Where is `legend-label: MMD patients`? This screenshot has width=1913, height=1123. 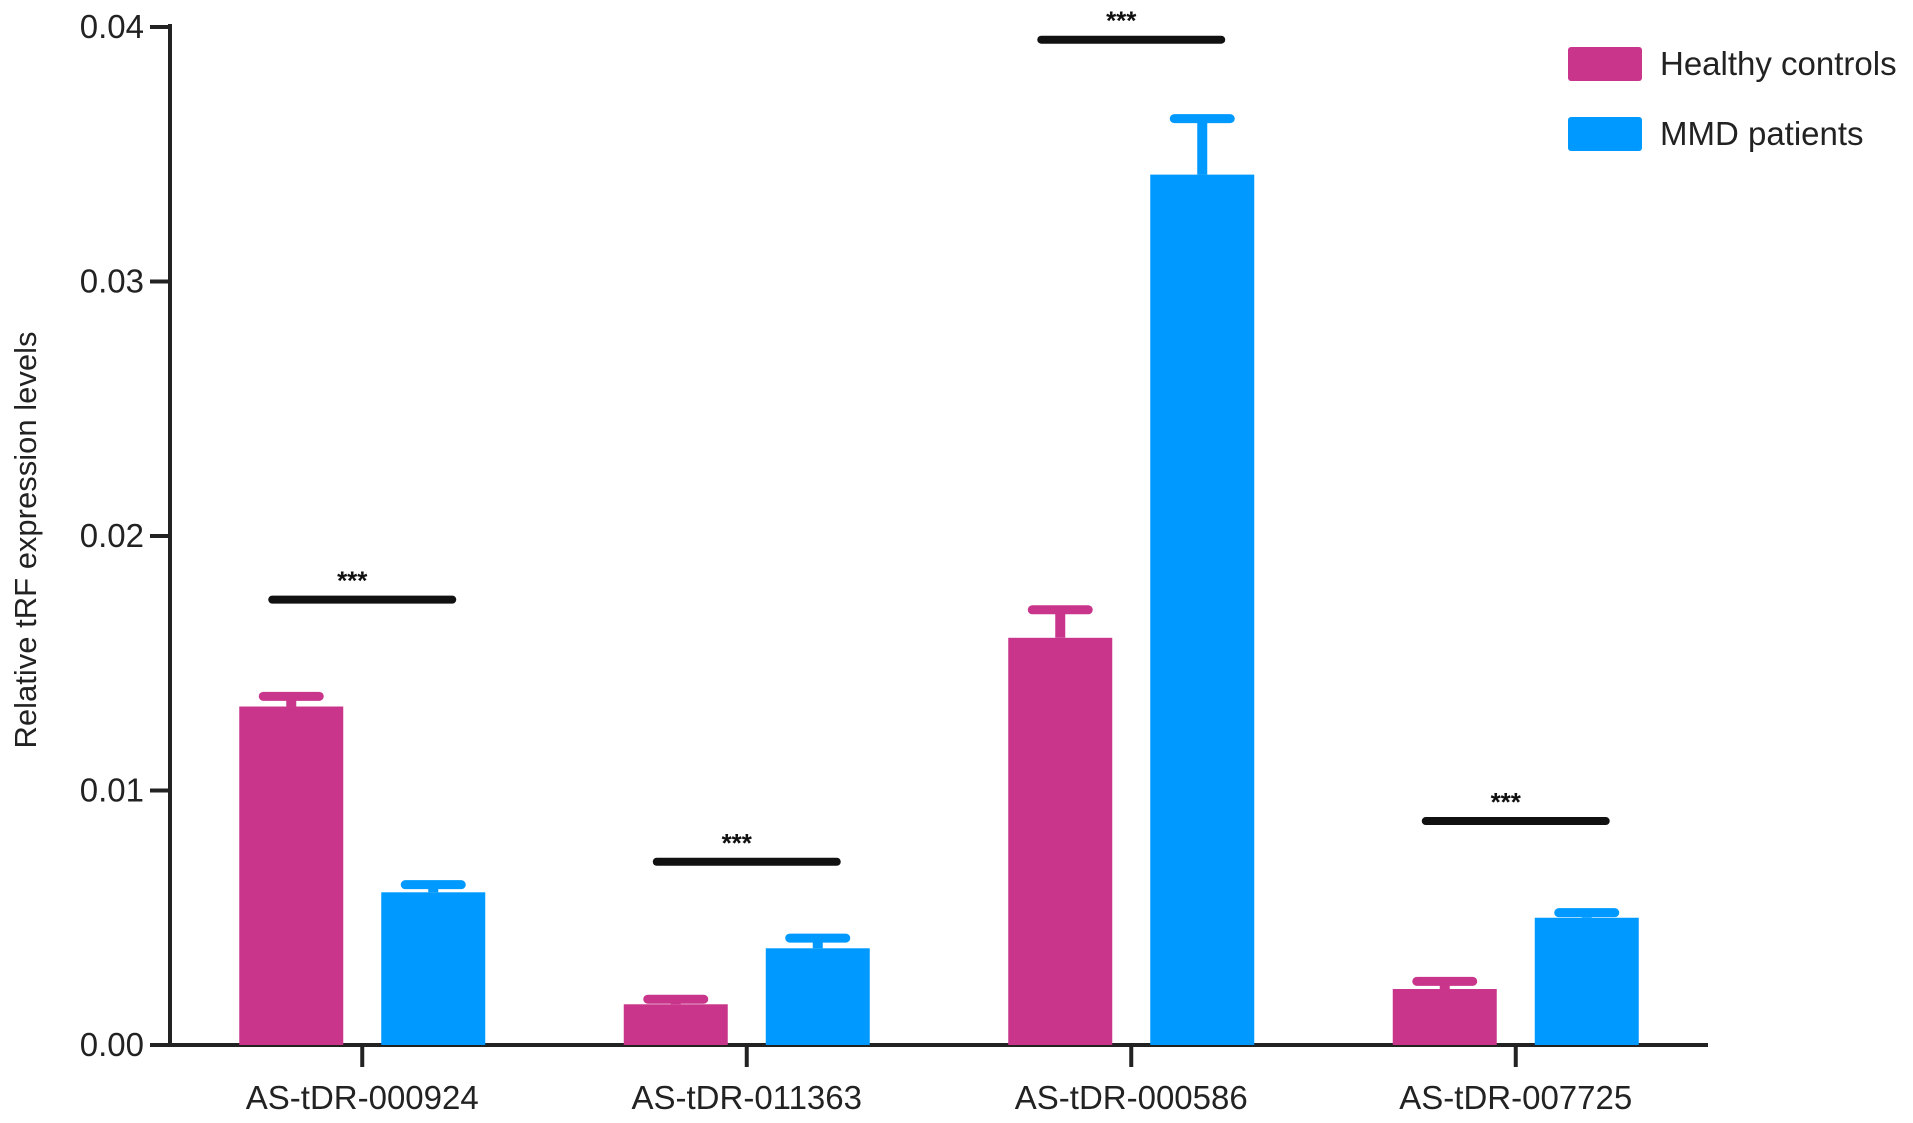 legend-label: MMD patients is located at coordinates (1762, 133).